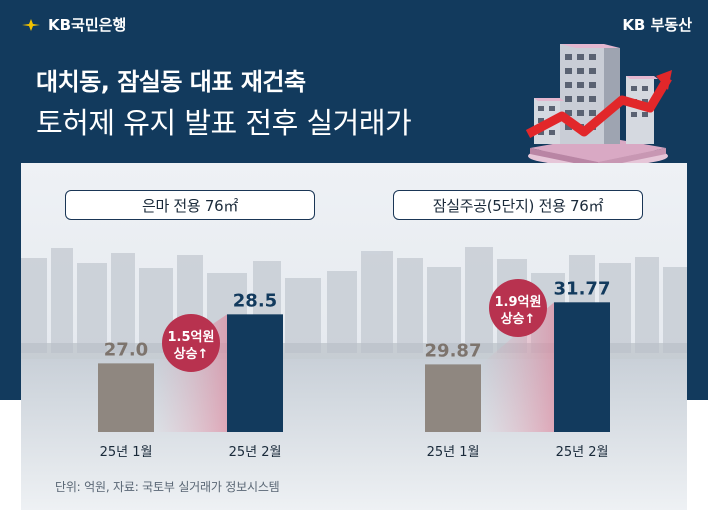 Image resolution: width=708 pixels, height=529 pixels. I want to click on kb-bank-logo: KB국민은행, so click(73, 24).